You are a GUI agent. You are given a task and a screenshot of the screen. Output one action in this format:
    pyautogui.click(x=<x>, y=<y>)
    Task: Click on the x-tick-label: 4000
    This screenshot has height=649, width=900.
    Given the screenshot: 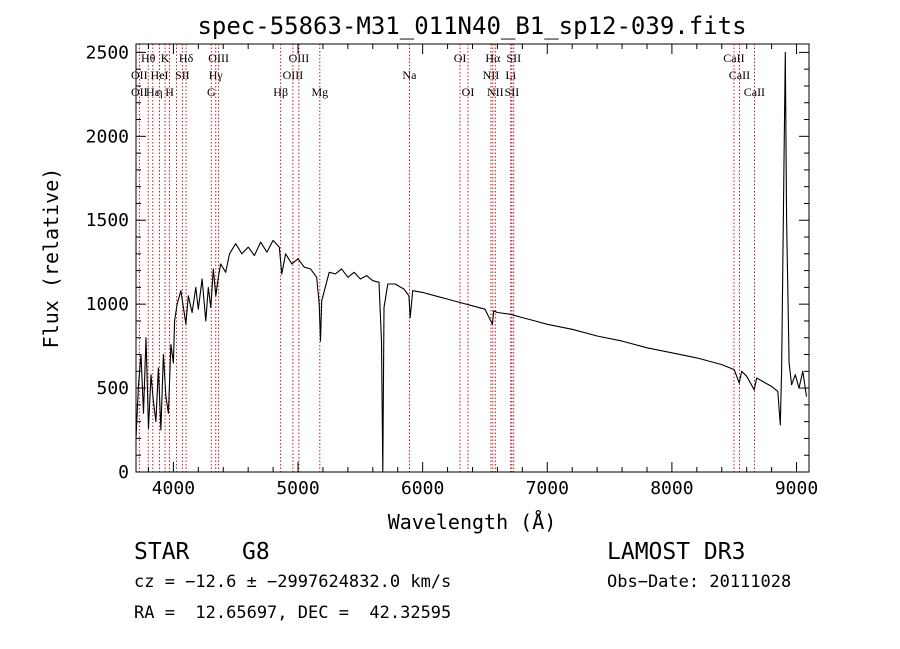 What is the action you would take?
    pyautogui.click(x=173, y=488)
    